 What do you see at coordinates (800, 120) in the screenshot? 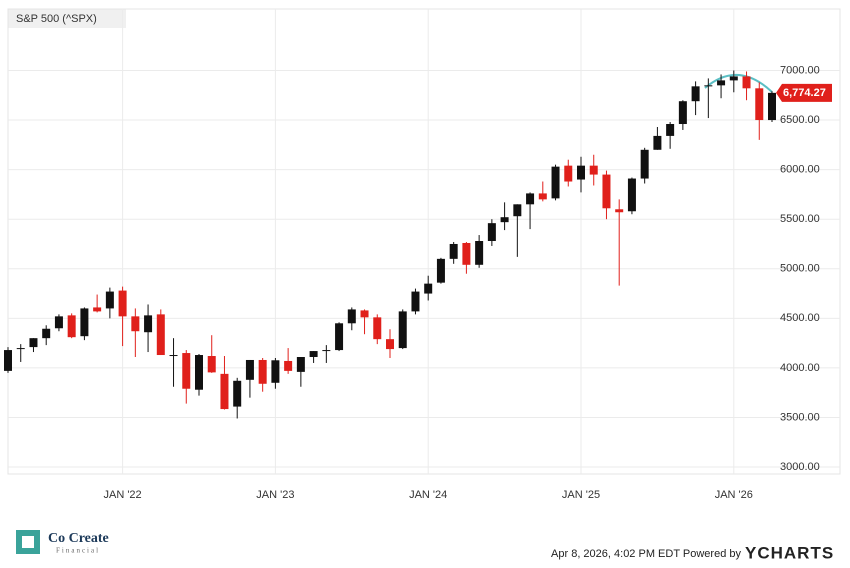
I see `y-tick-label: 6500.00` at bounding box center [800, 120].